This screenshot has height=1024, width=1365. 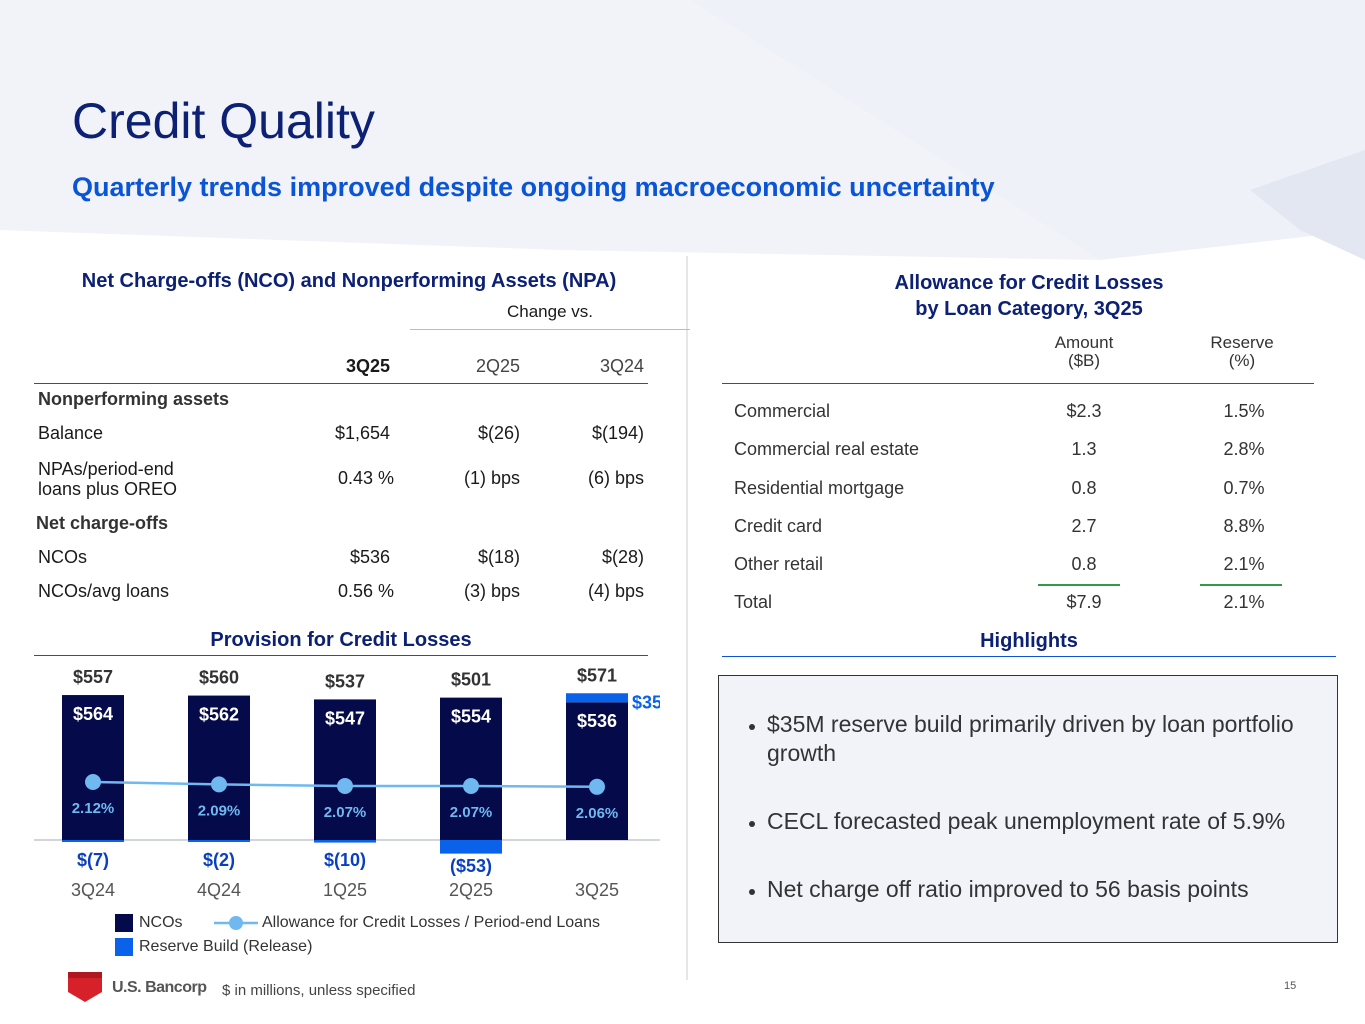 I want to click on row-amount: 1.3, so click(x=1084, y=449).